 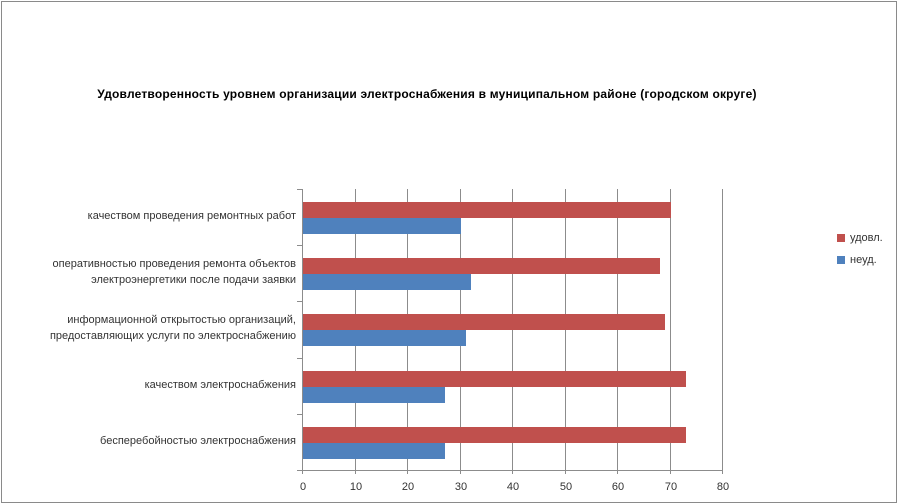 I want to click on category-label-0: качеством проведения ремонтных работ, so click(x=191, y=216).